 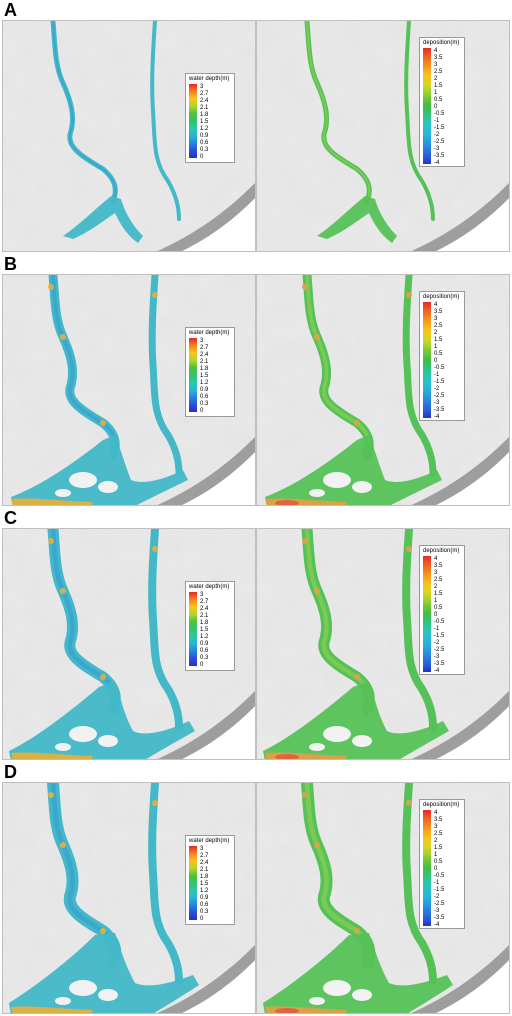 What do you see at coordinates (436, 841) in the screenshot?
I see `deposition-tick-label: 2` at bounding box center [436, 841].